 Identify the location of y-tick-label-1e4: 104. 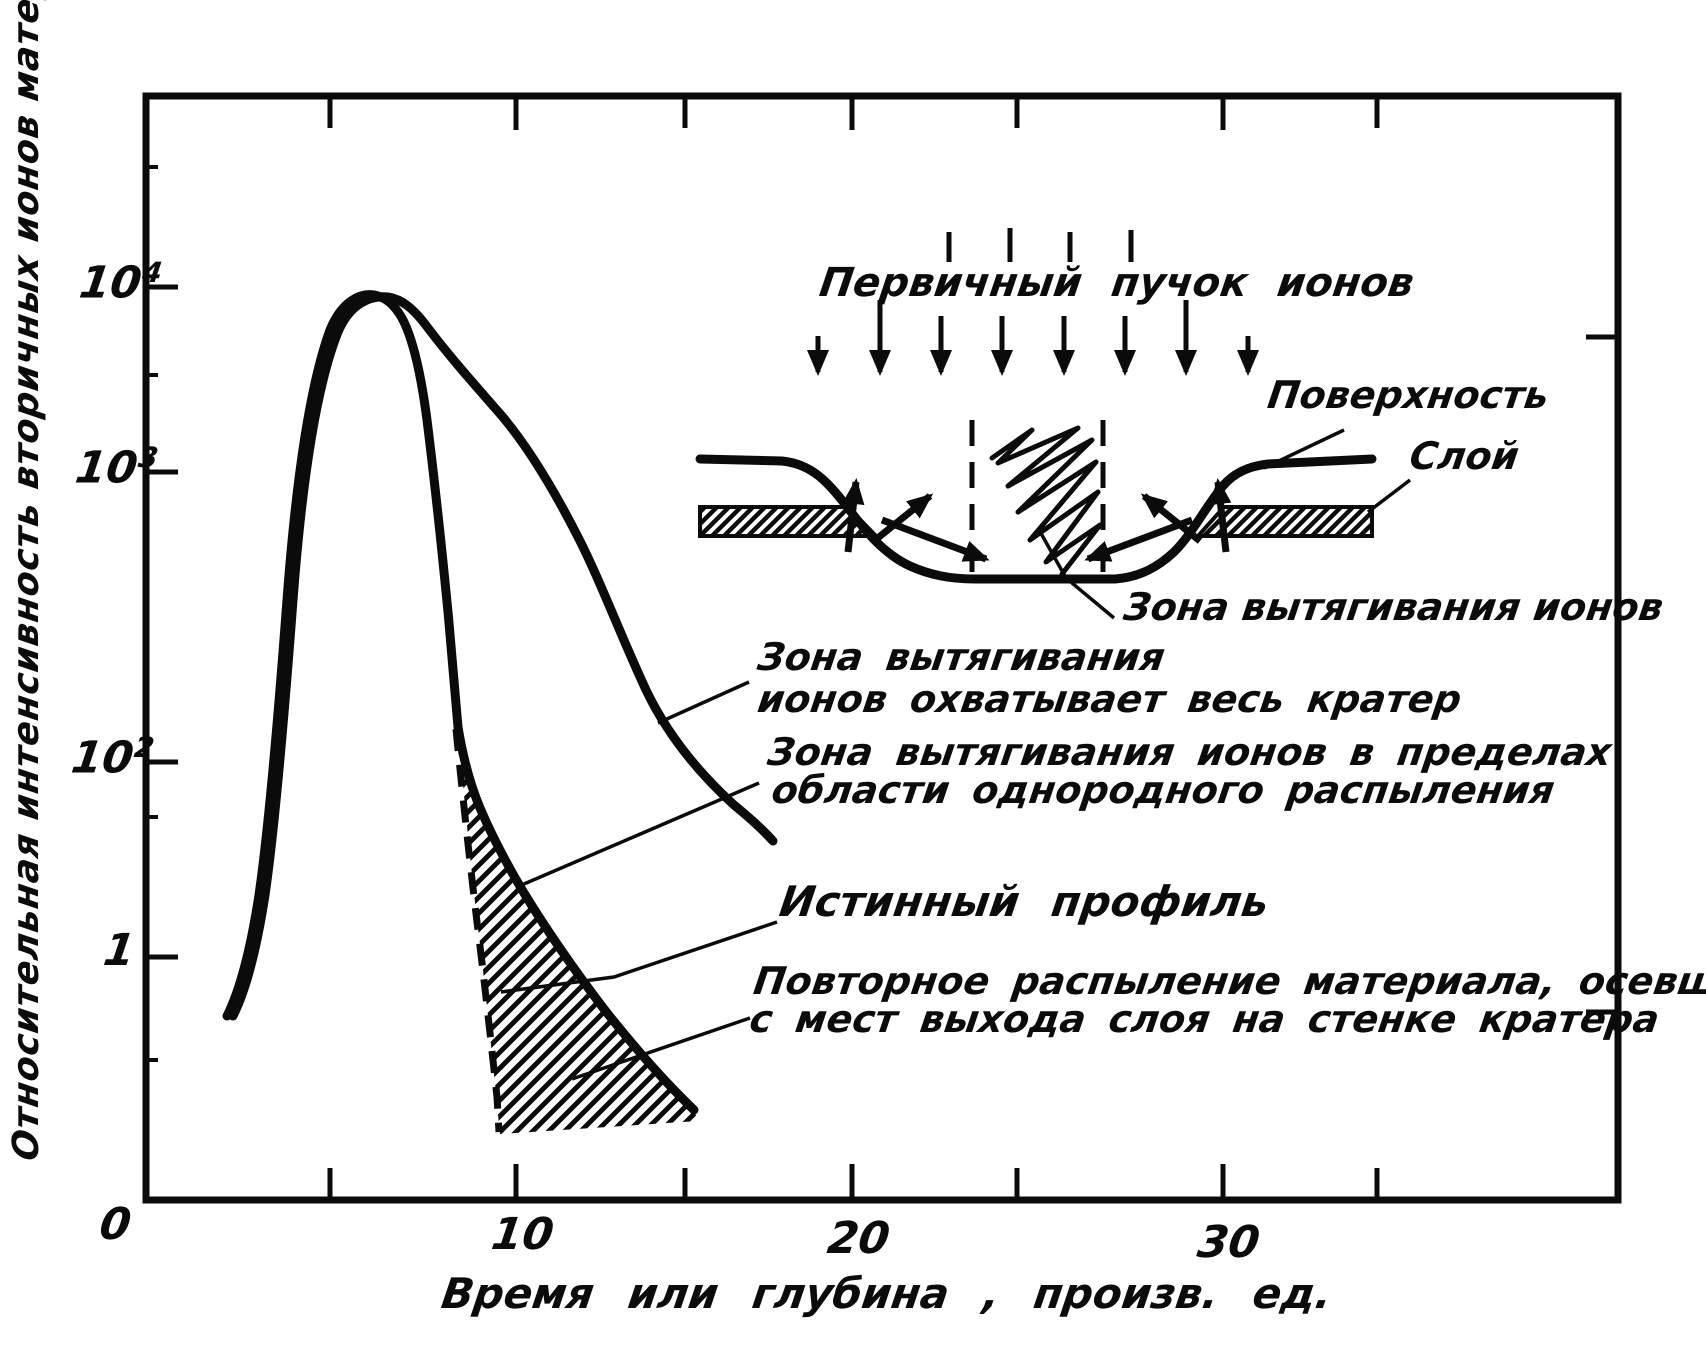
(120, 282).